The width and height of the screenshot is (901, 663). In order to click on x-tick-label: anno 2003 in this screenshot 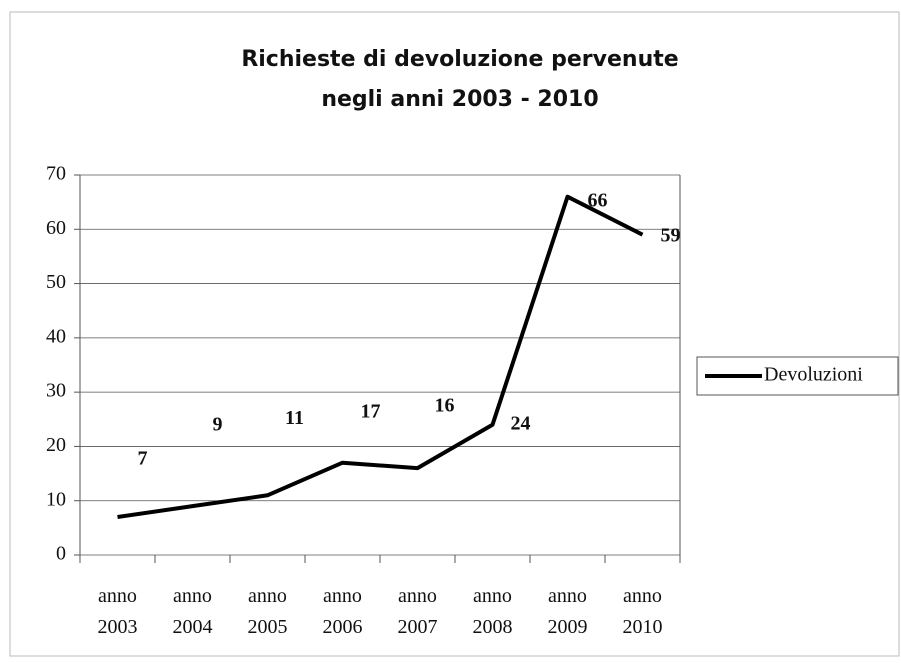, I will do `click(118, 611)`.